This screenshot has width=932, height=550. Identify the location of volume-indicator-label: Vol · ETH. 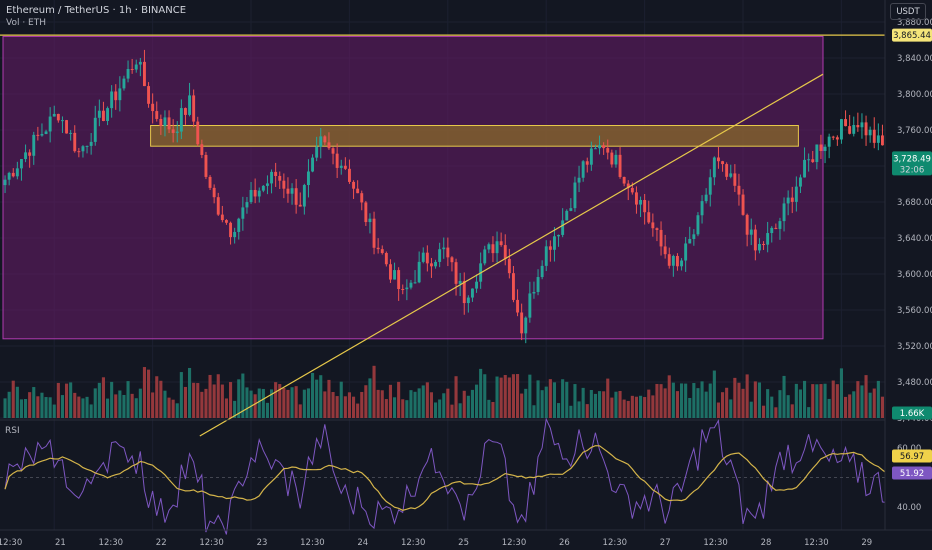
(26, 23).